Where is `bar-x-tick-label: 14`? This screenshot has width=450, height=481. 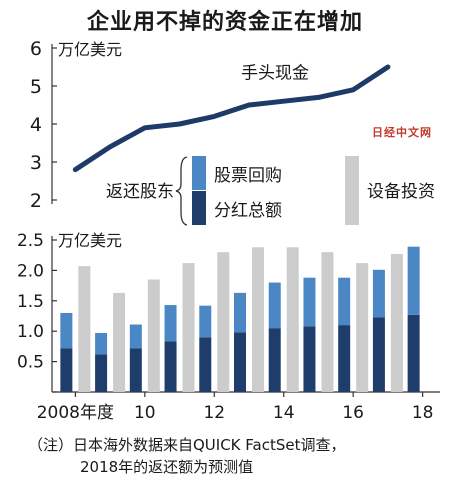 bar-x-tick-label: 14 is located at coordinates (284, 413).